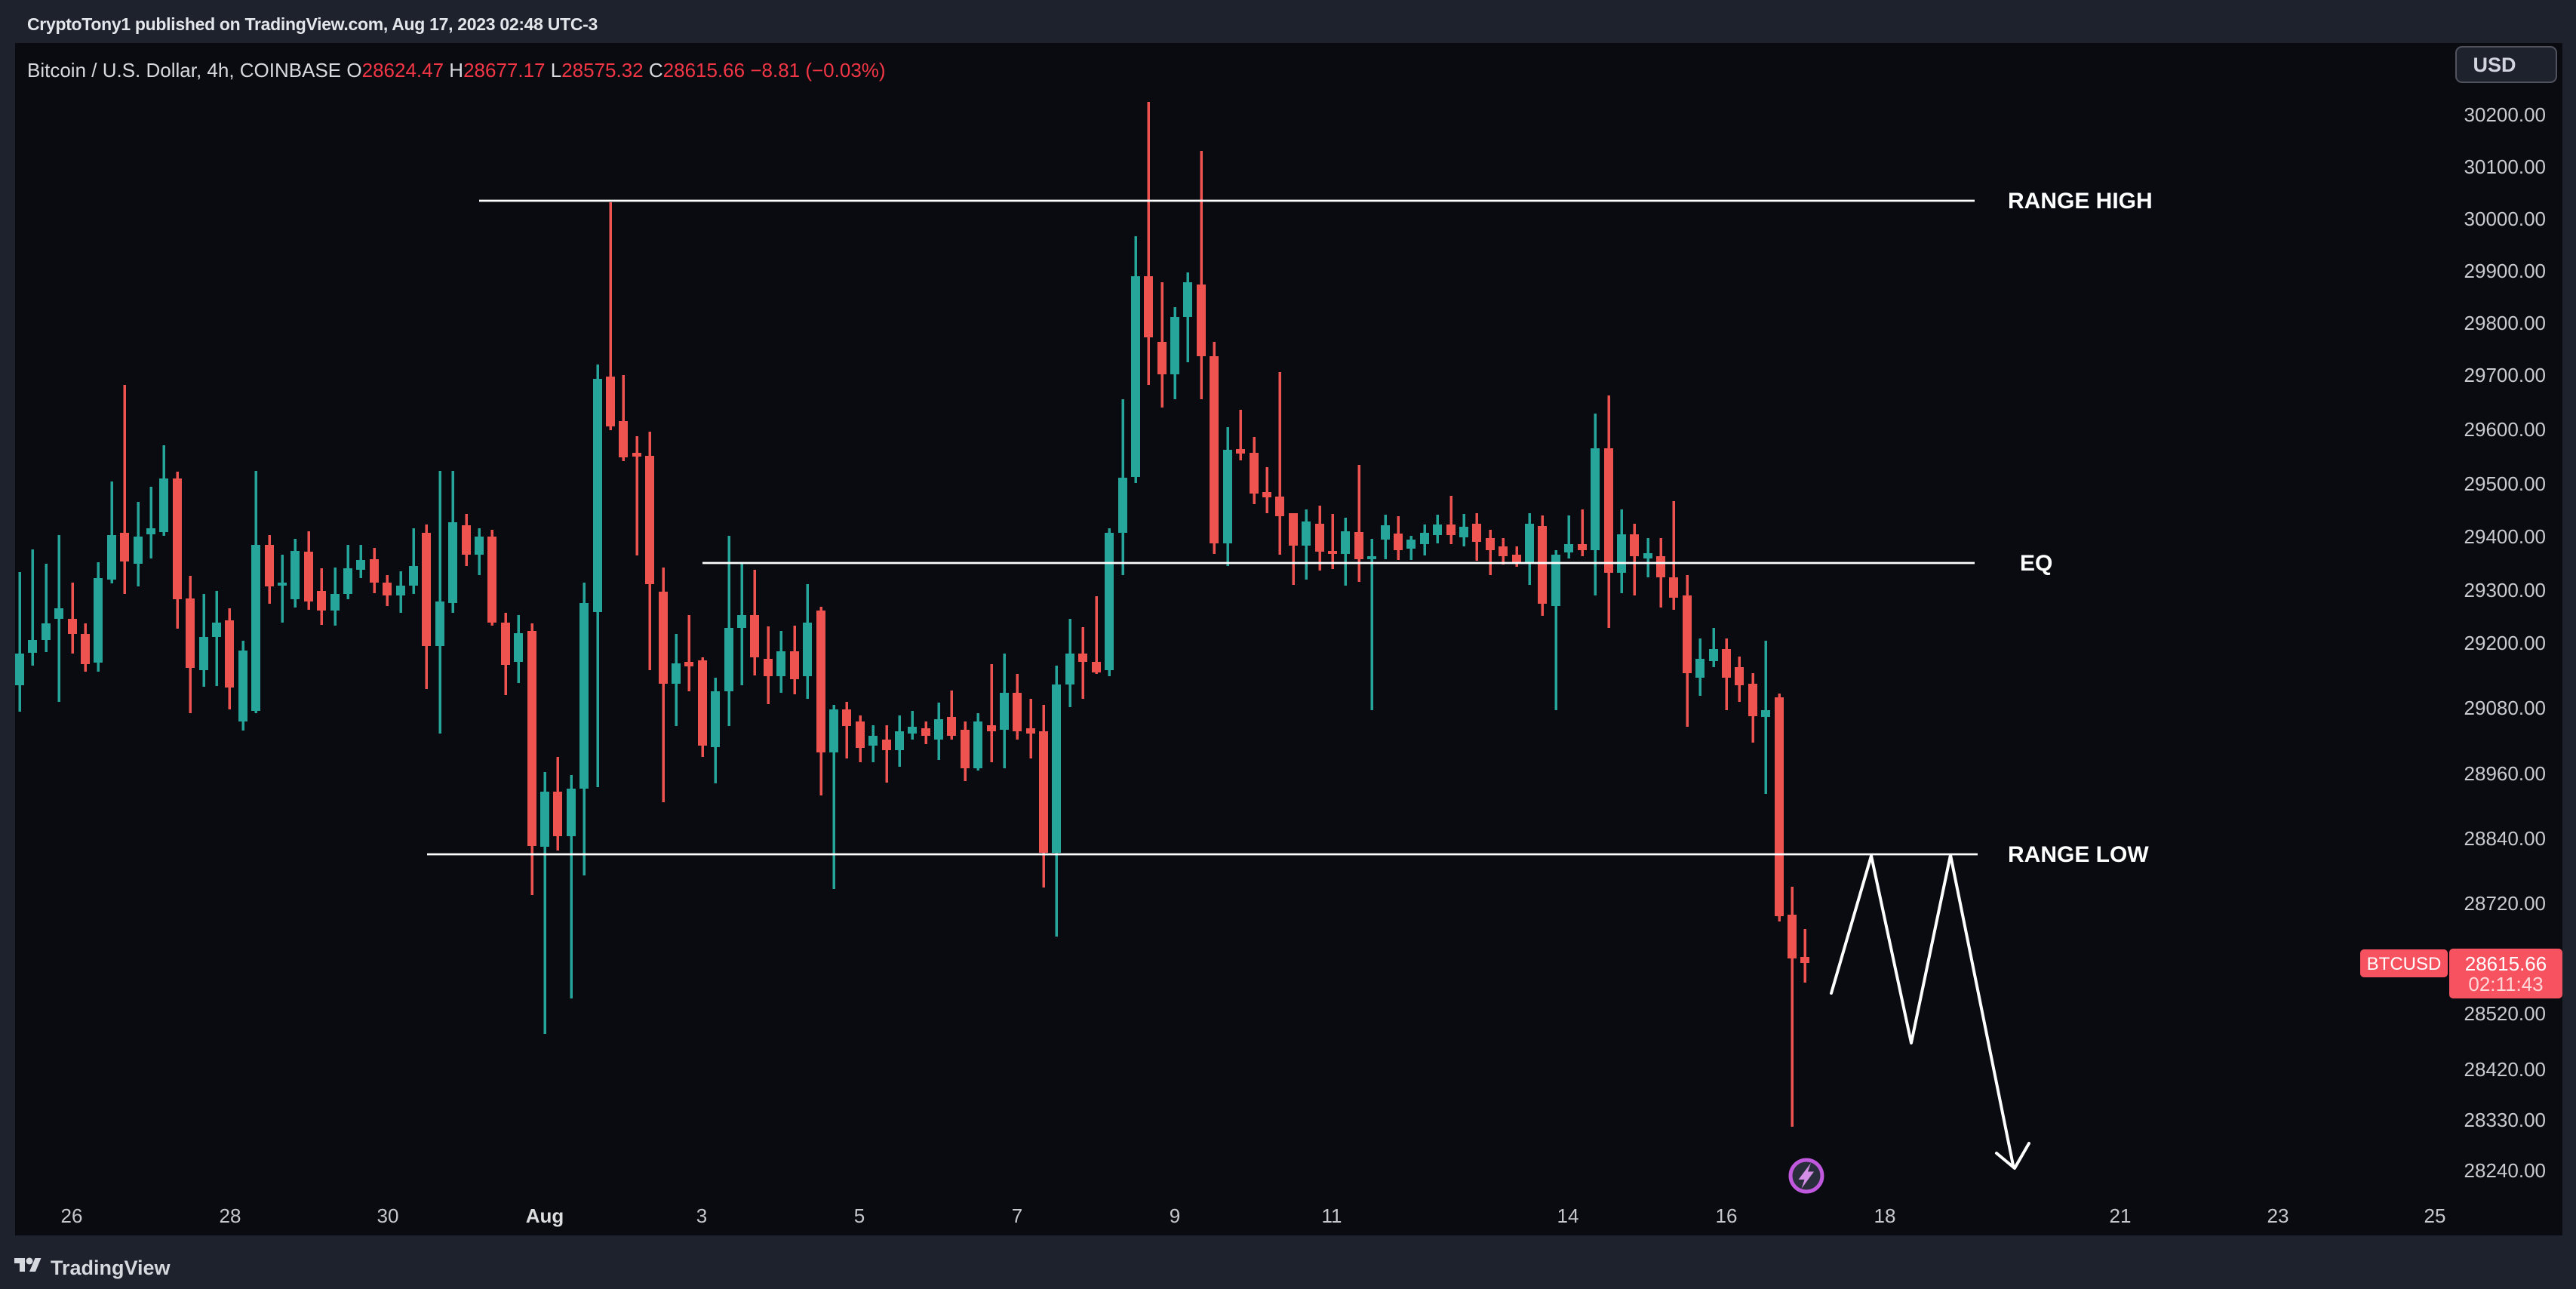 The image size is (2576, 1289). Describe the element at coordinates (2505, 375) in the screenshot. I see `svg-text: 29700.00` at that location.